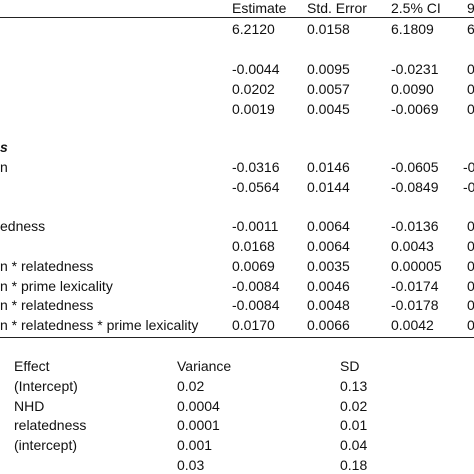 This screenshot has height=474, width=474. I want to click on variance-cell: 0.001, so click(195, 445).